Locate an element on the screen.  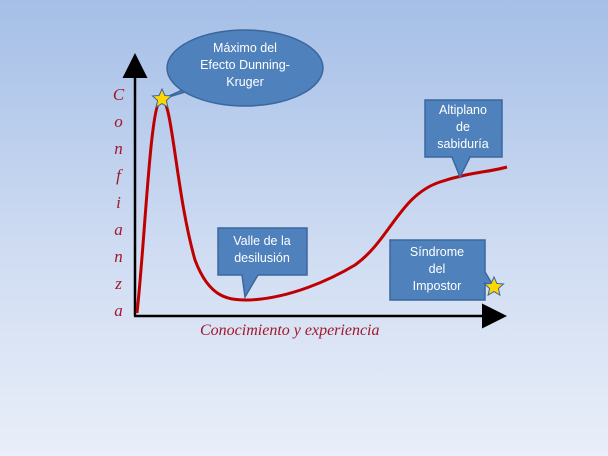
callout-text: Valle de la is located at coordinates (261, 241).